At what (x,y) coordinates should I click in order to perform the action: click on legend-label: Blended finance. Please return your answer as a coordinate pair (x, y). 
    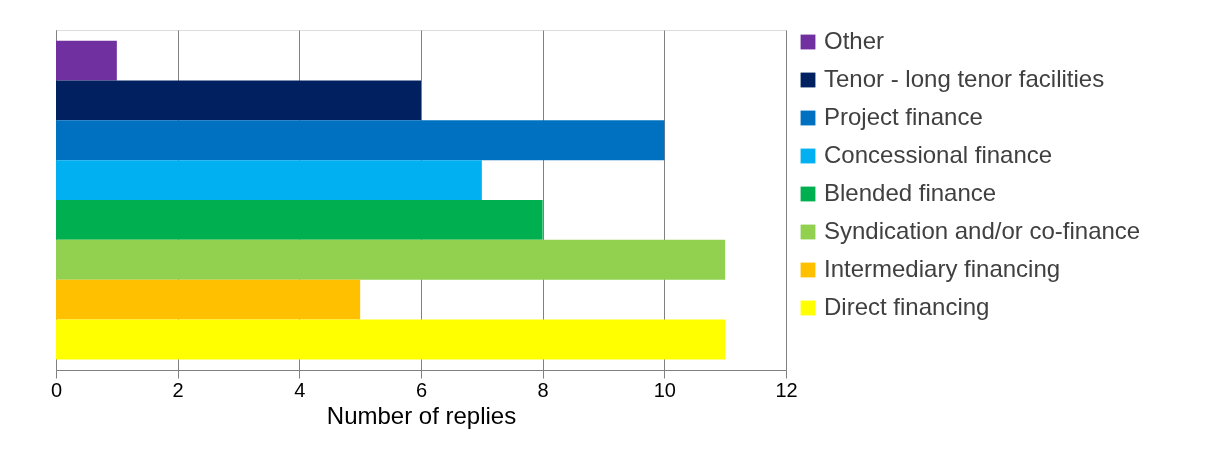
    Looking at the image, I should click on (910, 192).